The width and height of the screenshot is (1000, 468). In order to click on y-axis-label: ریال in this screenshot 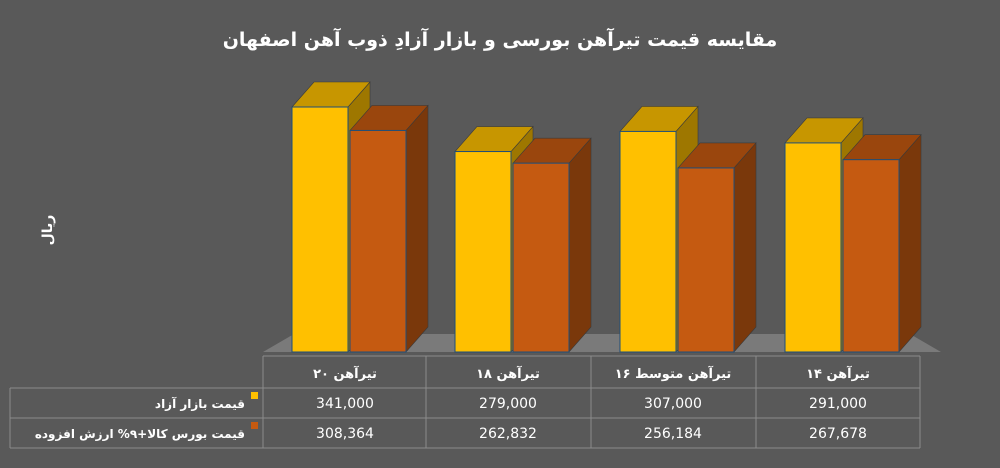, I will do `click(48, 230)`.